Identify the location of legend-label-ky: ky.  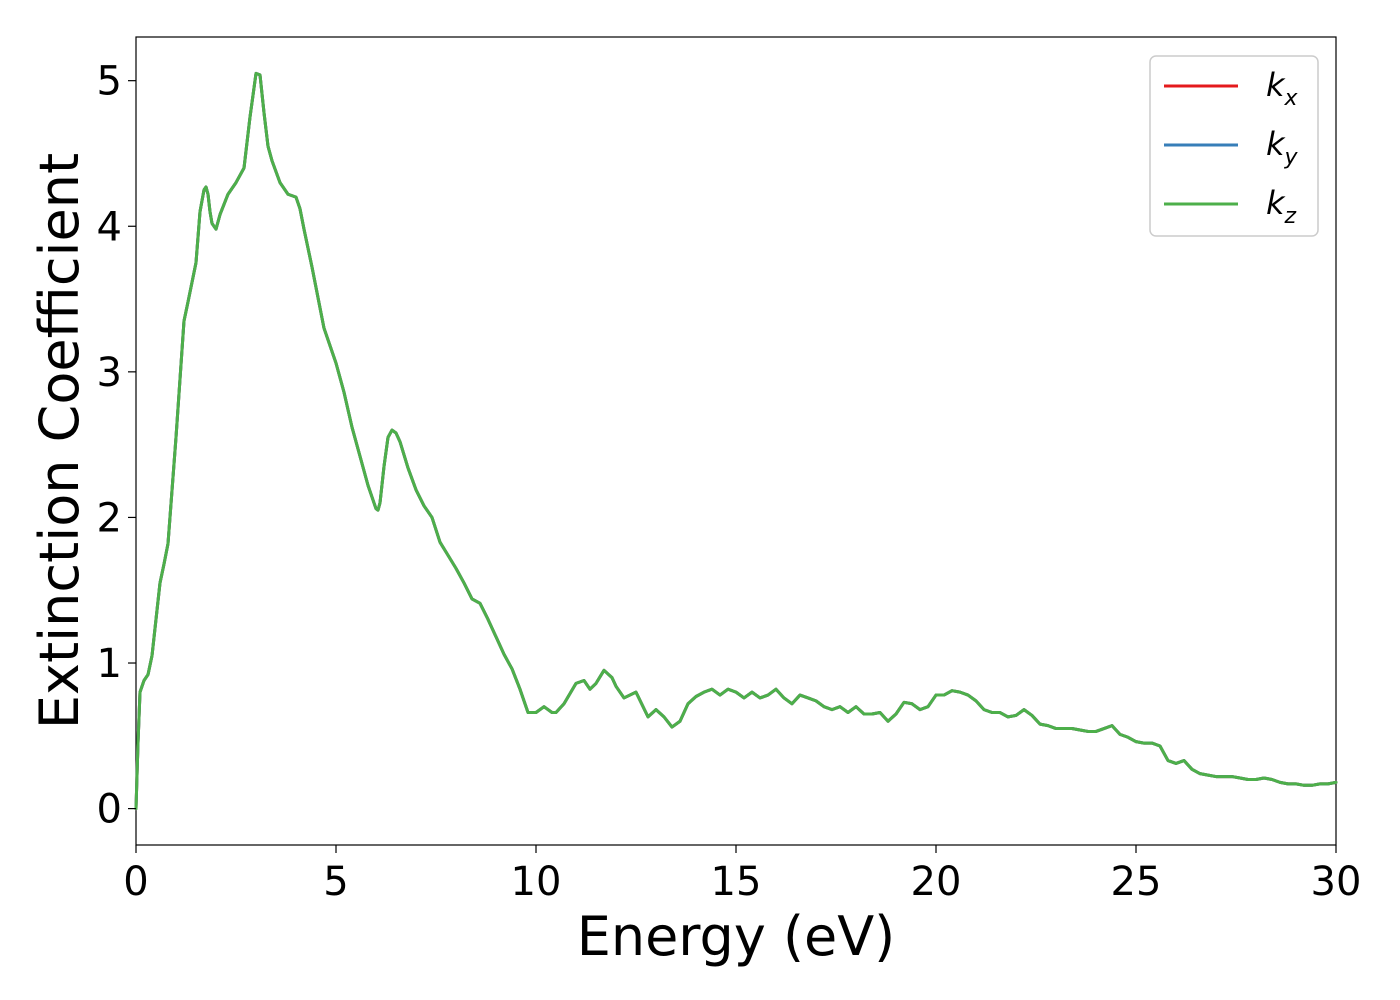
(1282, 147).